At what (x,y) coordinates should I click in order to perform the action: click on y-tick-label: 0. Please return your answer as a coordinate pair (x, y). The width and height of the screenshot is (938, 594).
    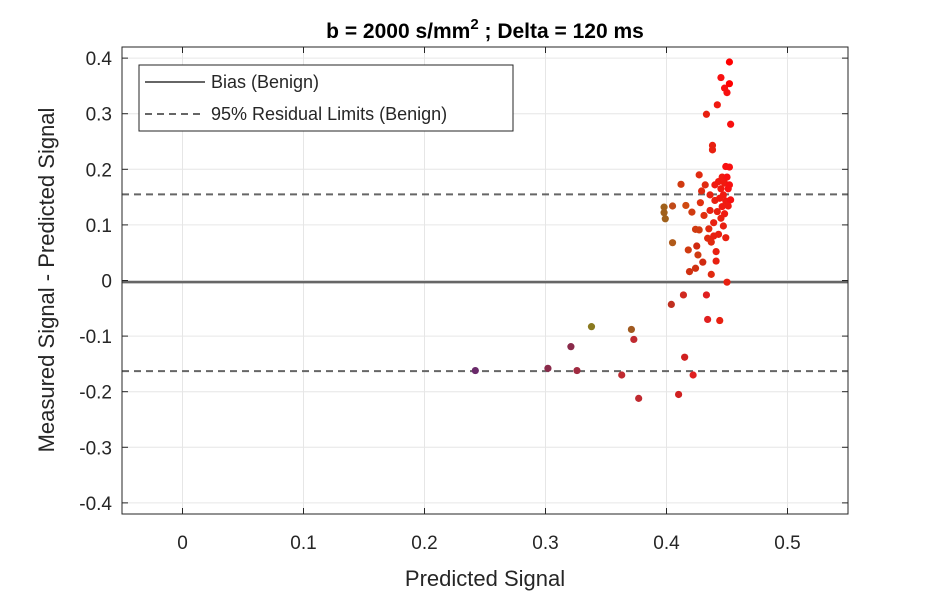
    Looking at the image, I should click on (106, 282).